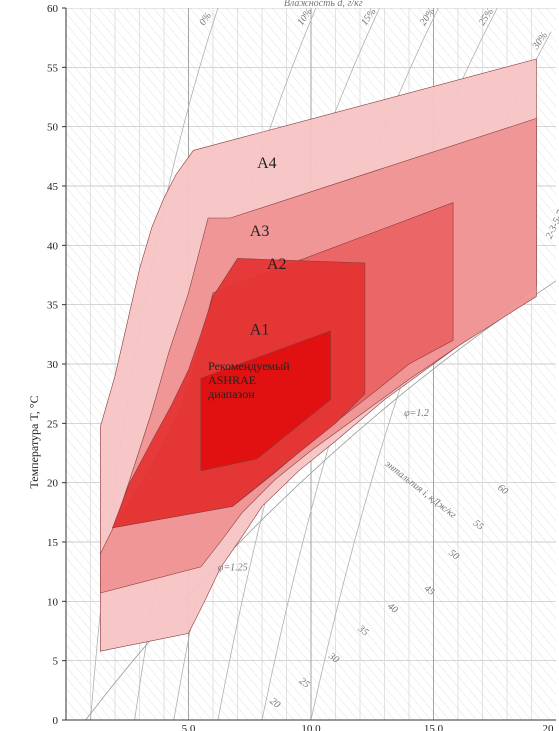 Image resolution: width=559 pixels, height=731 pixels. What do you see at coordinates (56, 721) in the screenshot?
I see `y-tick-label: 0` at bounding box center [56, 721].